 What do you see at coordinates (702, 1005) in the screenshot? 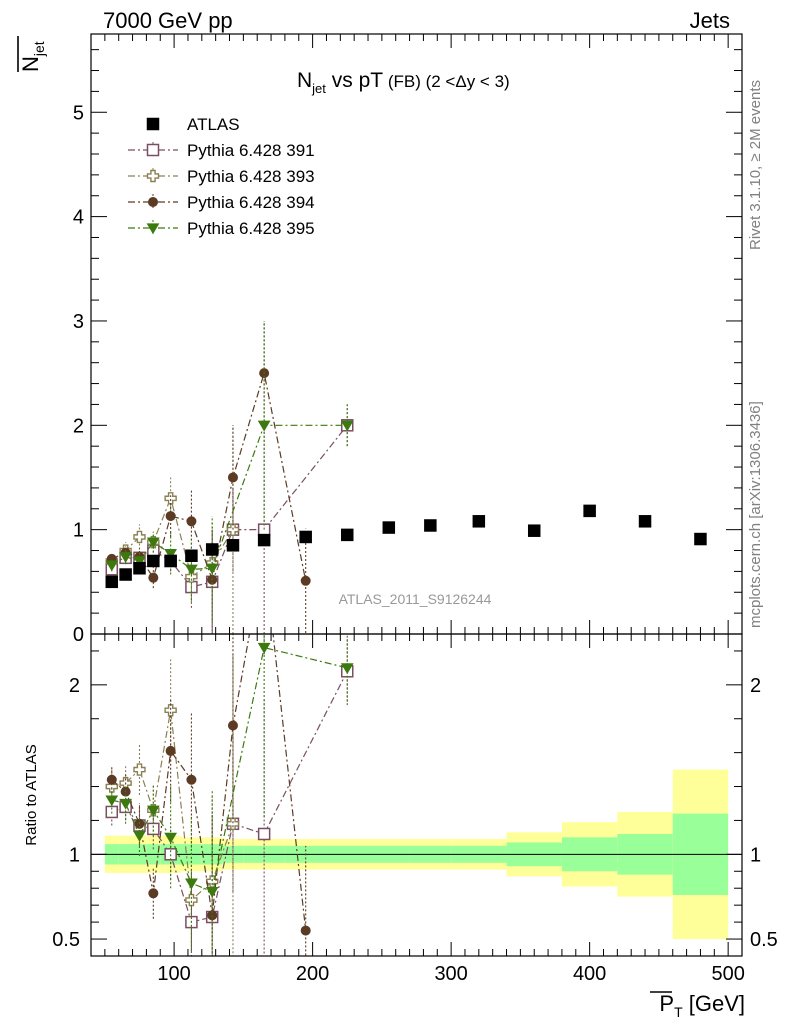
I see `svg-text: PT [GeV]` at bounding box center [702, 1005].